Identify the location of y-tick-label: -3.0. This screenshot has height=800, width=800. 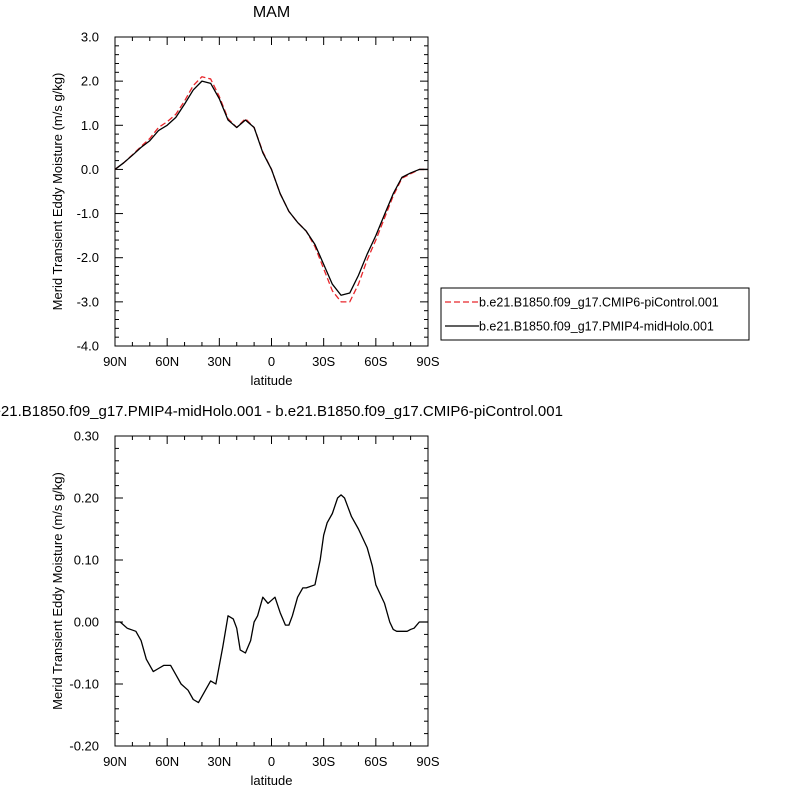
(88, 301).